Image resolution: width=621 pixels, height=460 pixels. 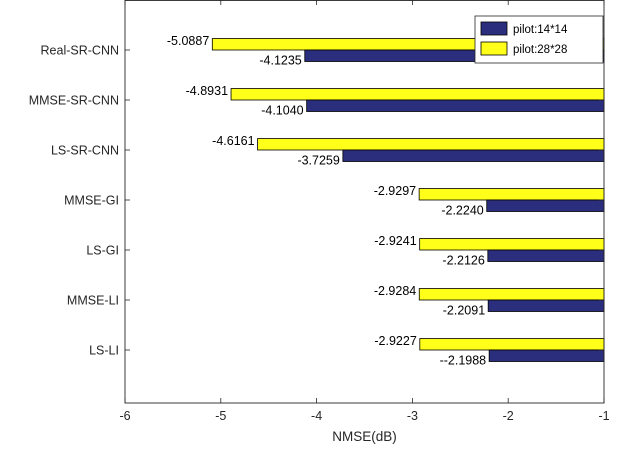 I want to click on data-label-pilot-28-28-mmse-li: -2.9284, so click(x=395, y=291).